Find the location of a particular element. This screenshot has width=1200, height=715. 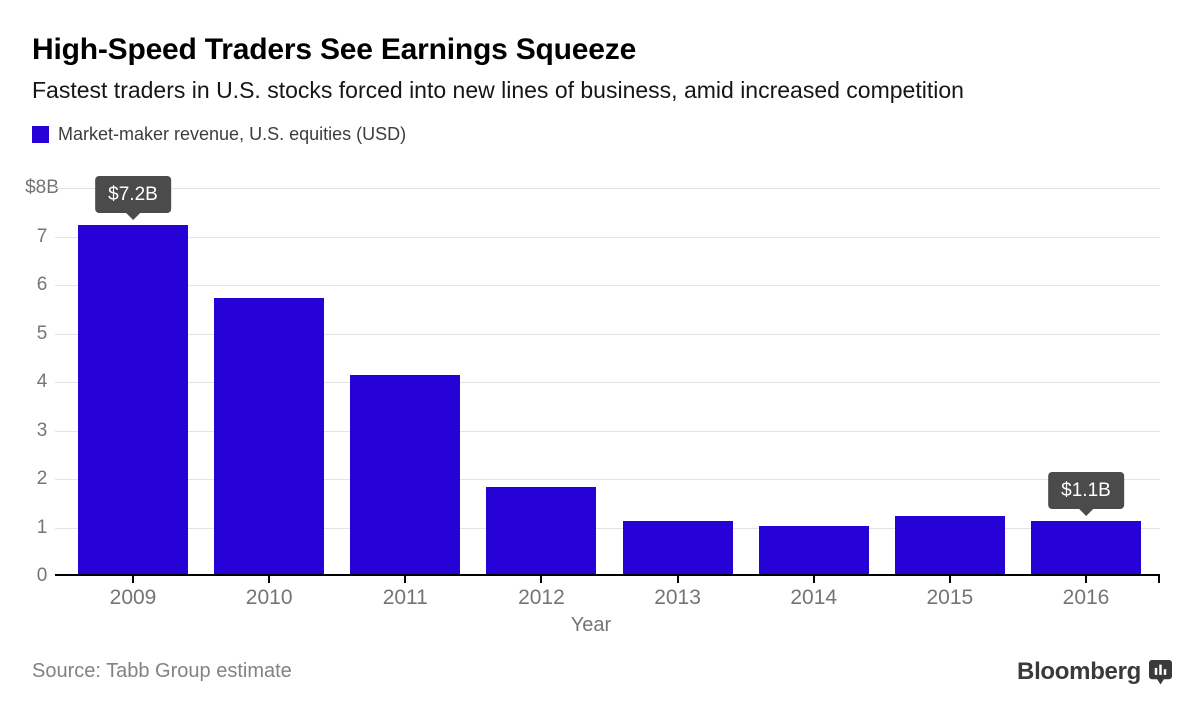

bloomberg-chart-bubble-icon is located at coordinates (1160, 672).